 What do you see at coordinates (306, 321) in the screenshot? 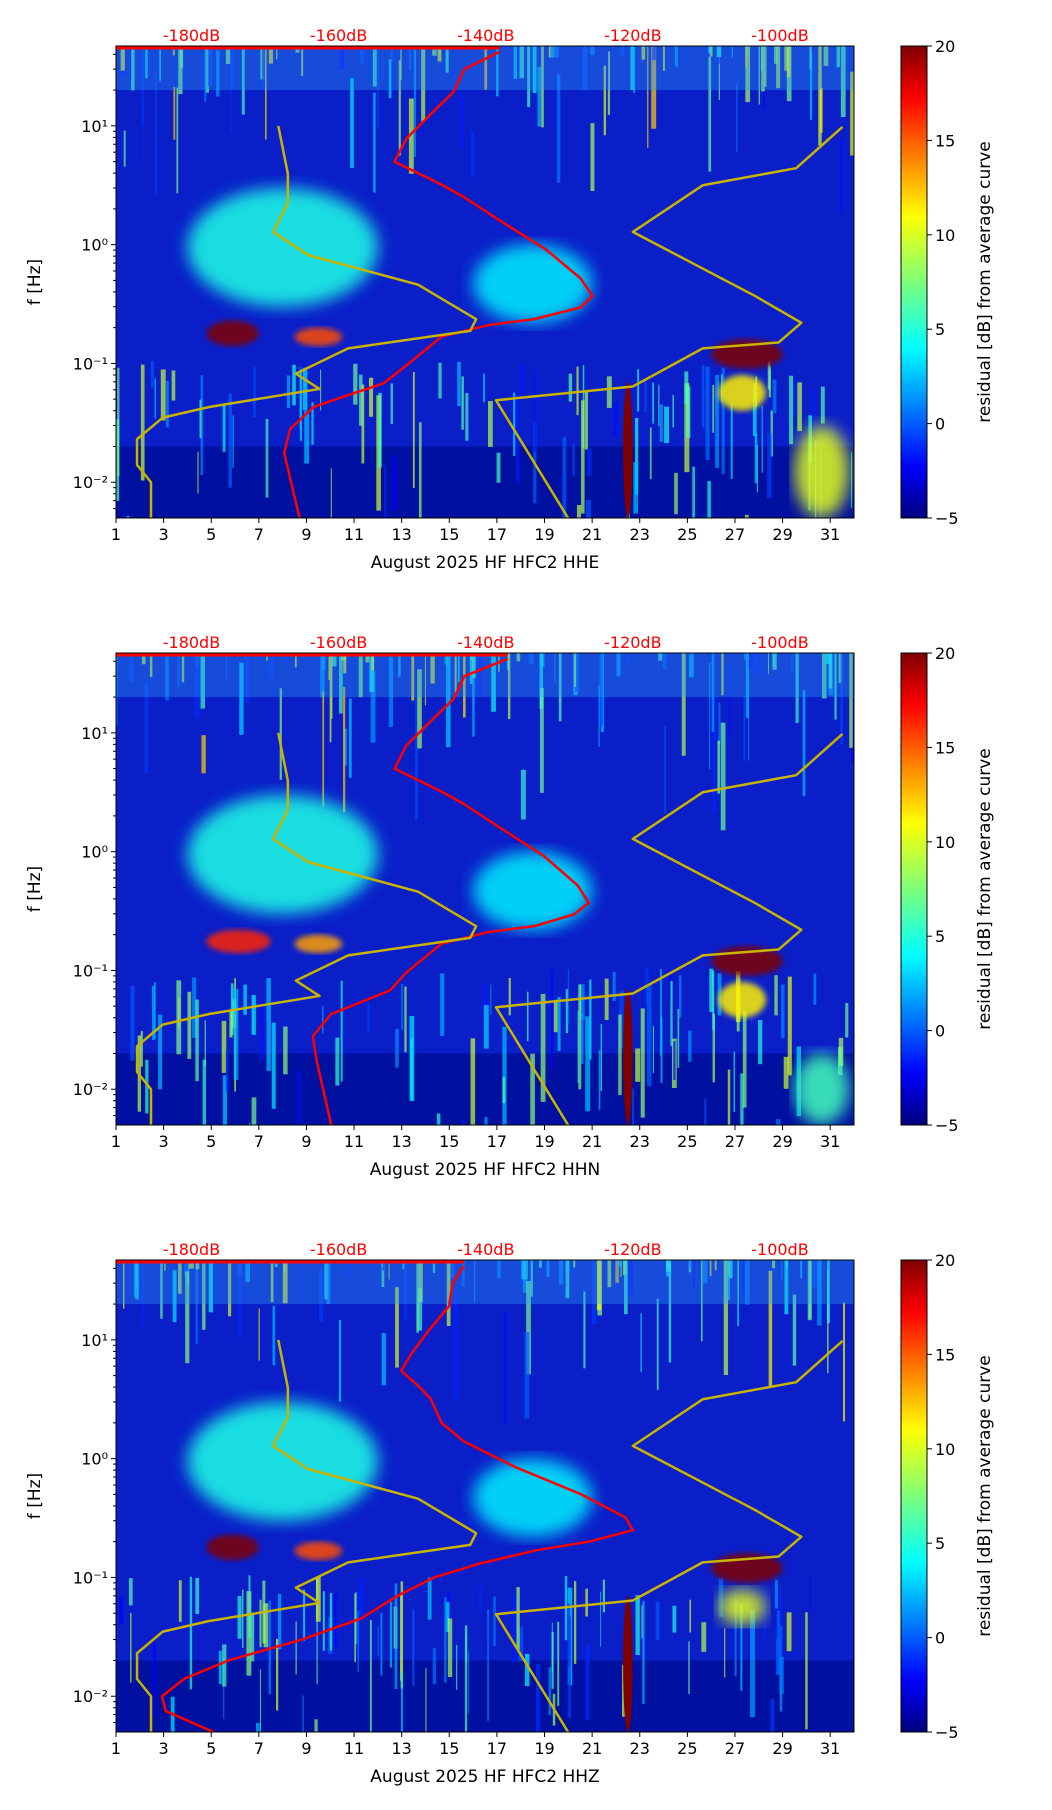
I see `nlnm-curve` at bounding box center [306, 321].